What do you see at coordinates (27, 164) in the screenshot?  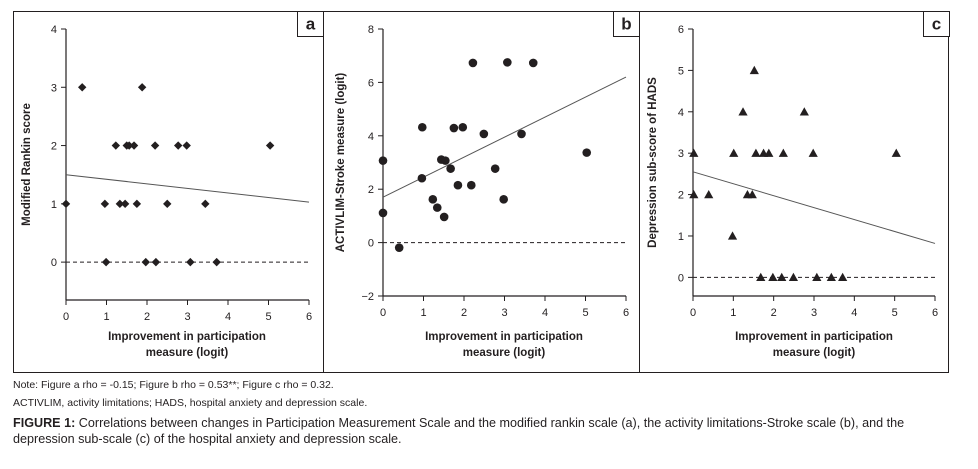 I see `y-axis-label: Modified Rankin score` at bounding box center [27, 164].